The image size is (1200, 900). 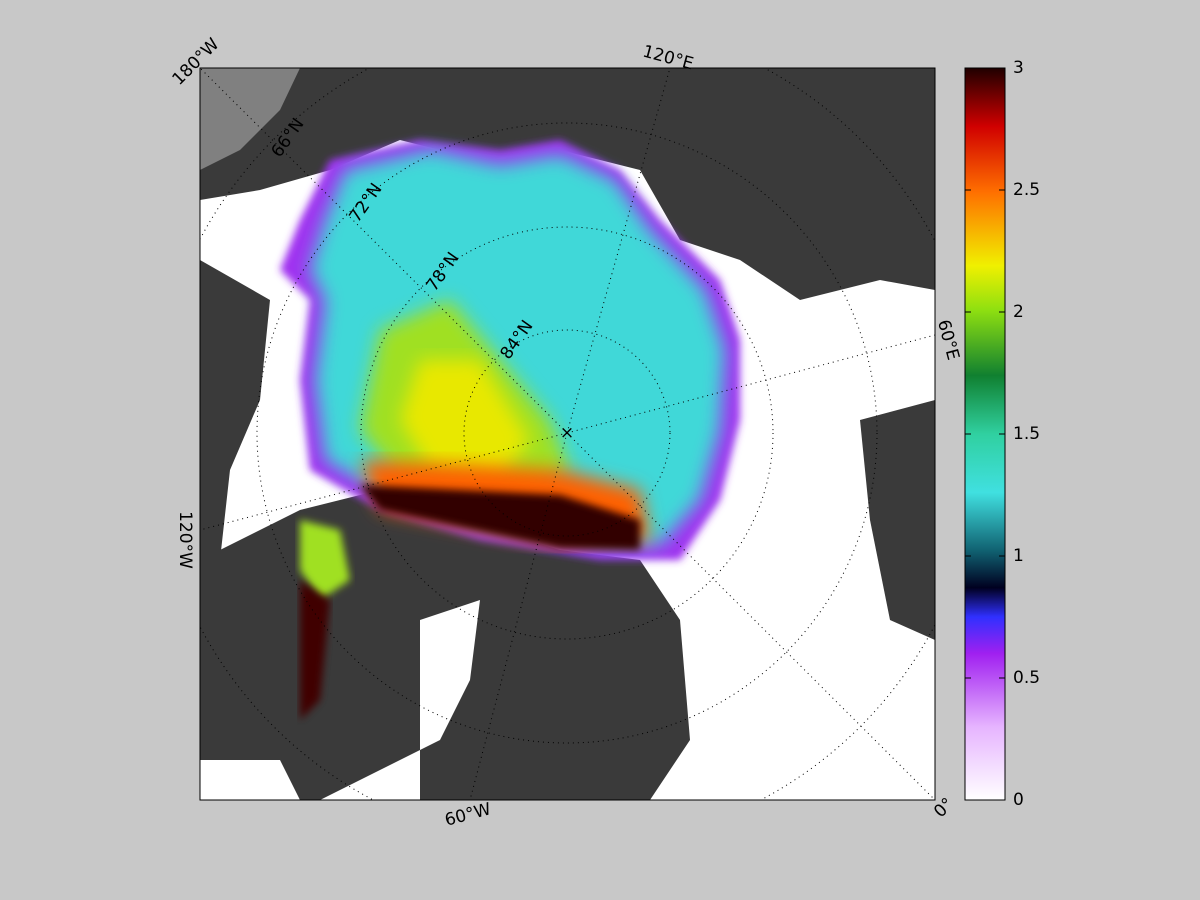 What do you see at coordinates (250, 119) in the screenshot?
I see `no-data` at bounding box center [250, 119].